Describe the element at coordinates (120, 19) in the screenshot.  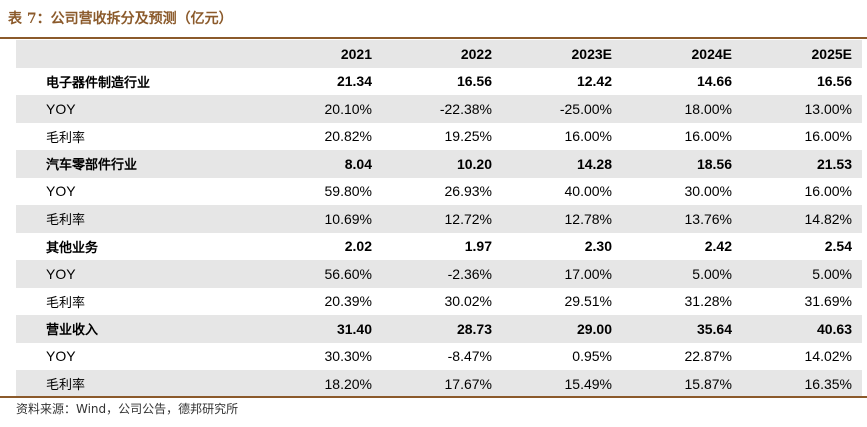
I see `table-caption: 表 7：公司营收拆分及预测（亿元）` at that location.